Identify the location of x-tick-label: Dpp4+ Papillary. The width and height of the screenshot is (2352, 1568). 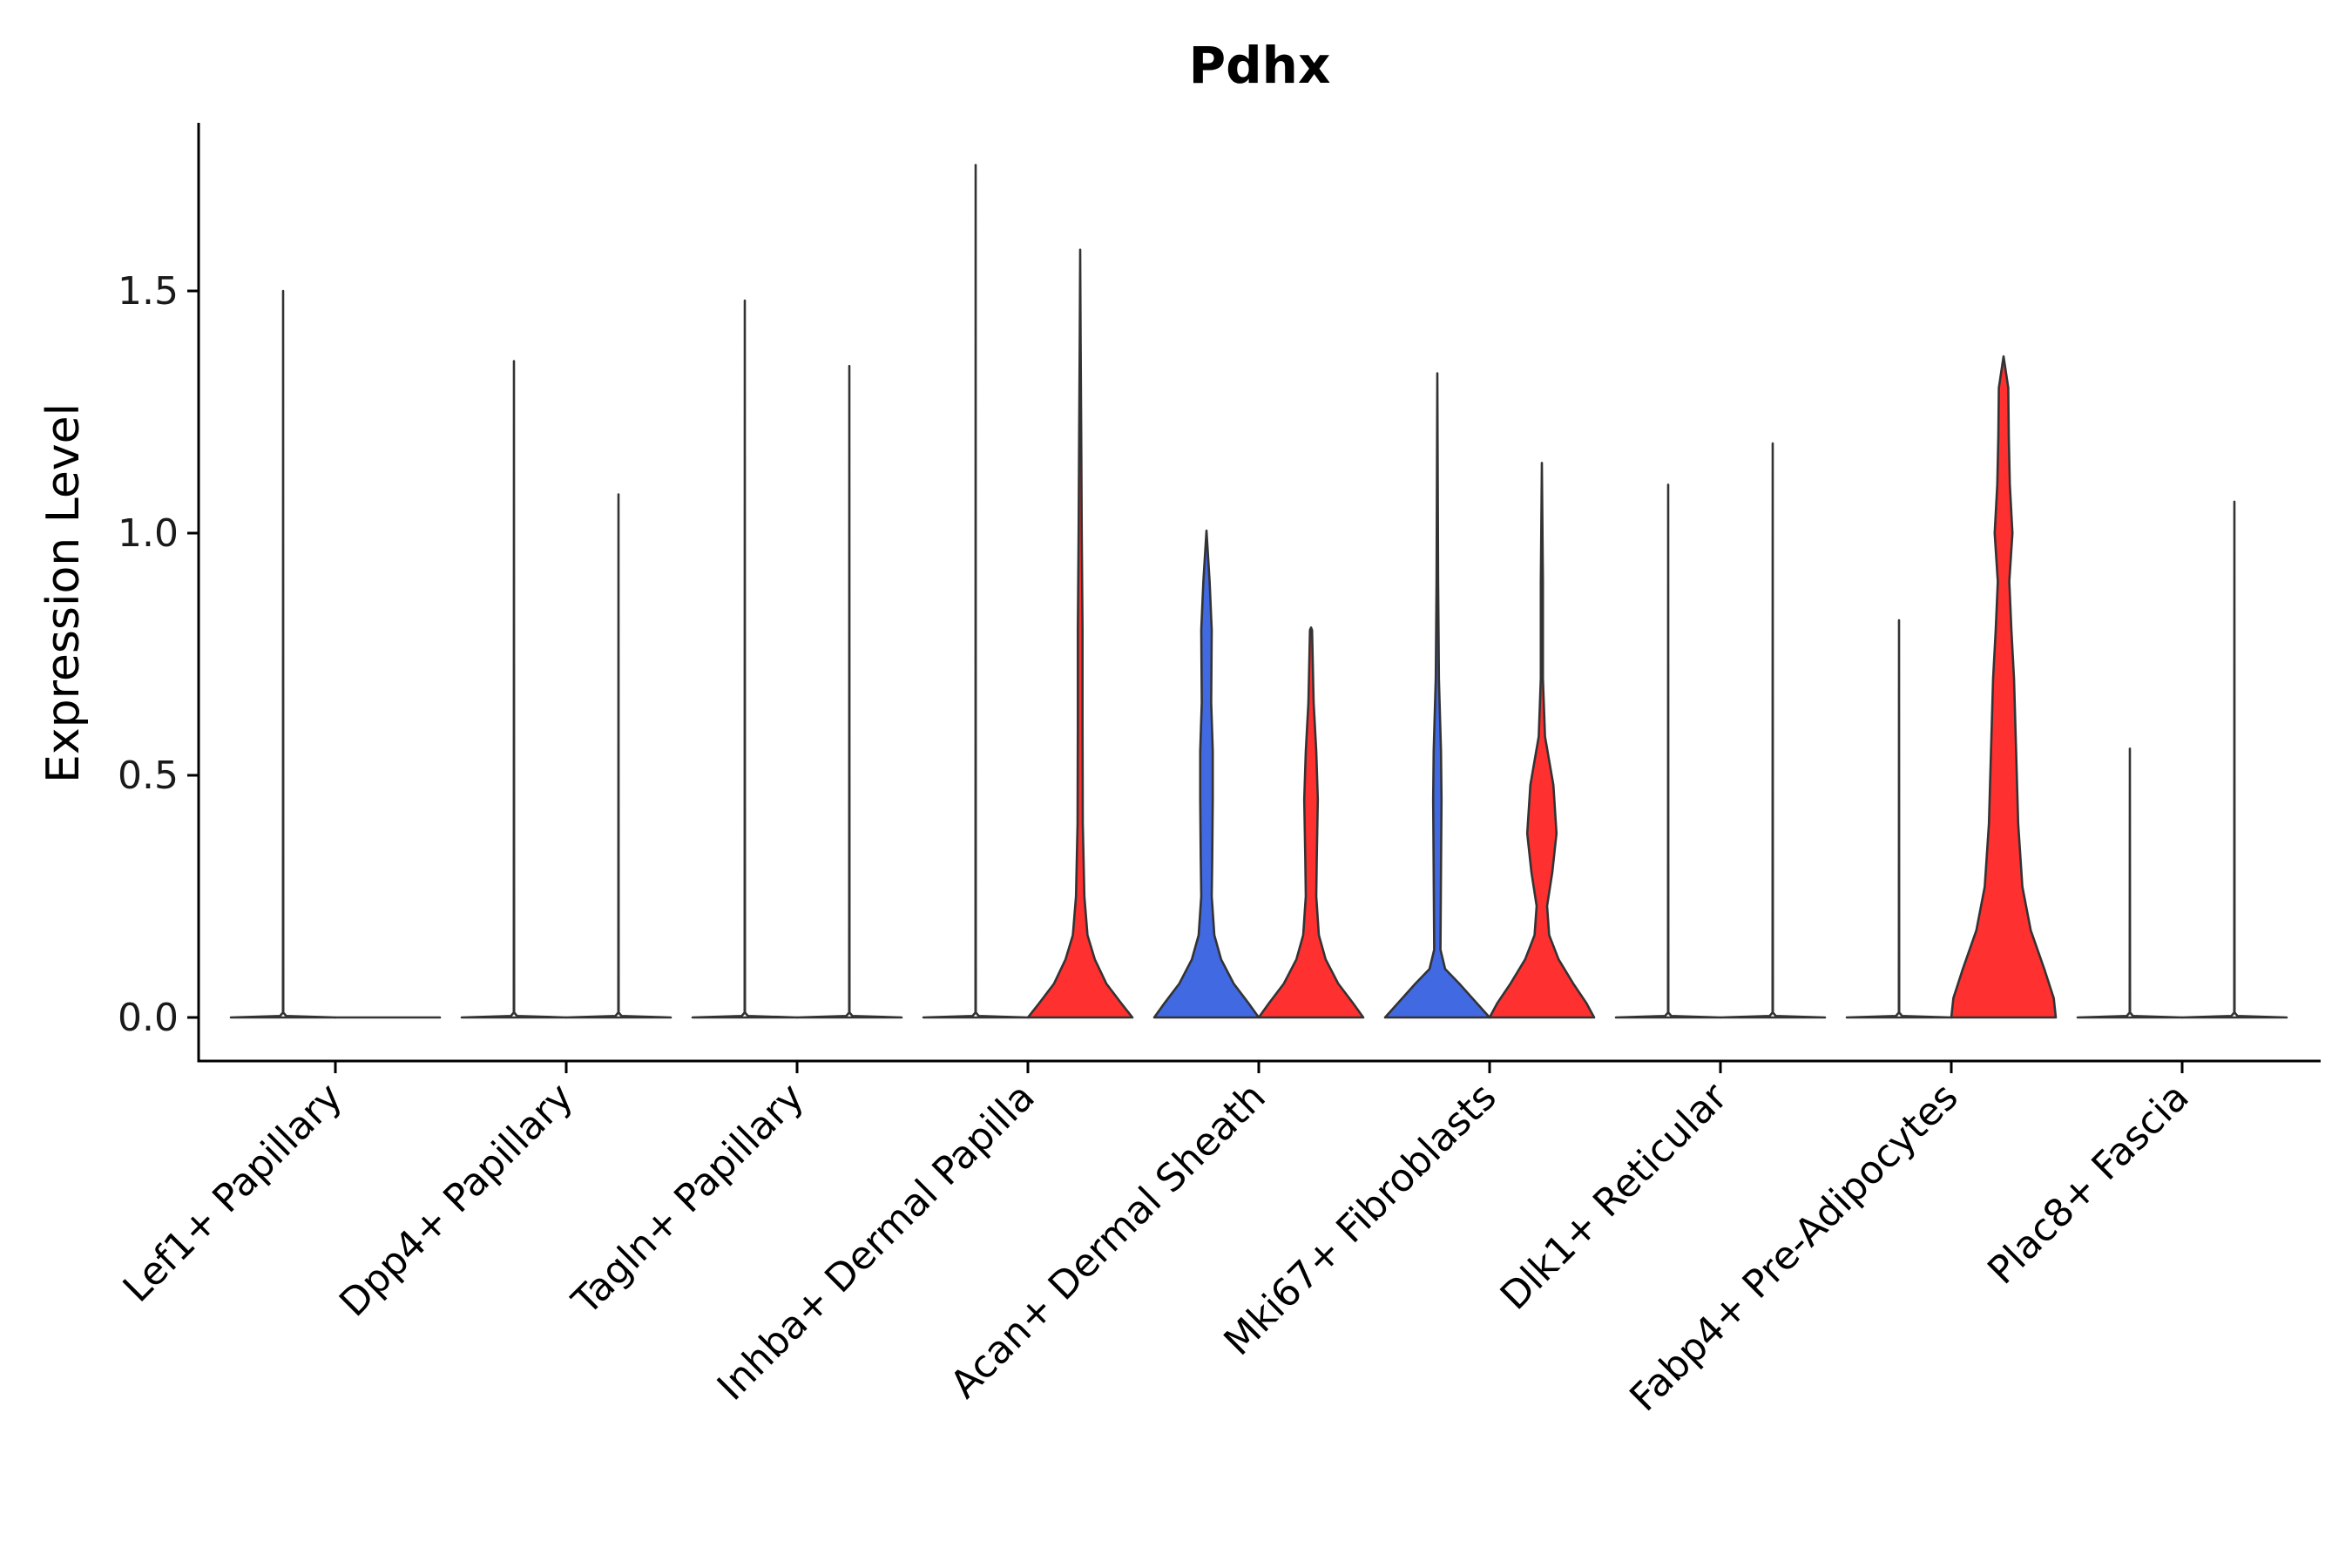
(456, 1201).